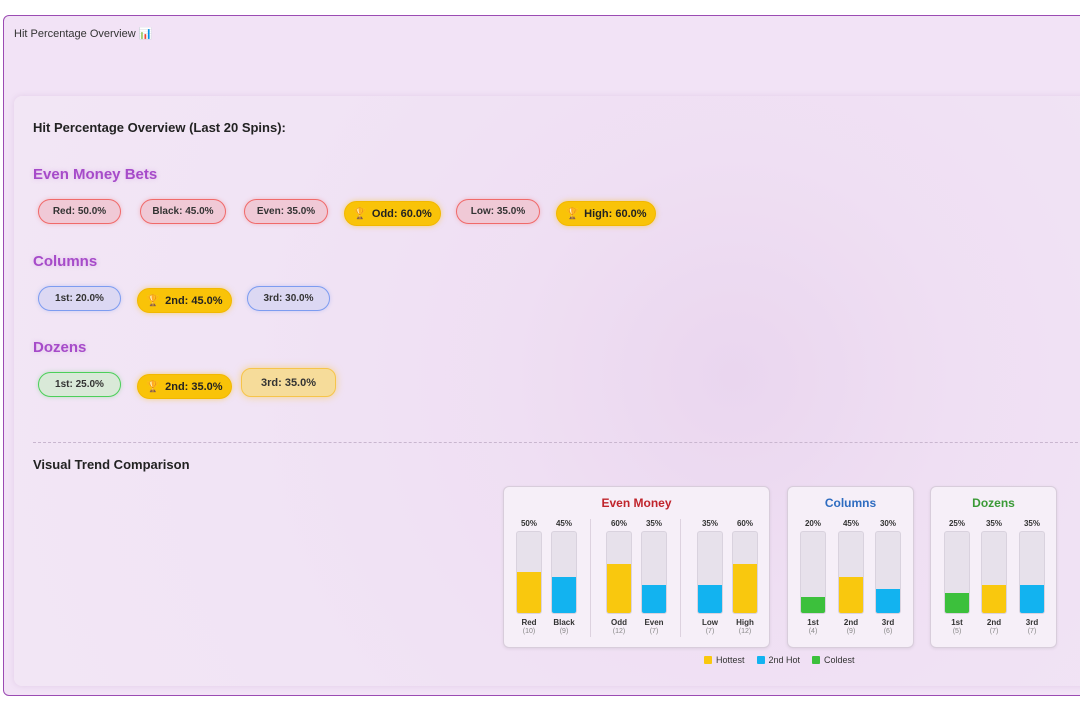 The image size is (1080, 706). What do you see at coordinates (556, 442) in the screenshot?
I see `section-divider` at bounding box center [556, 442].